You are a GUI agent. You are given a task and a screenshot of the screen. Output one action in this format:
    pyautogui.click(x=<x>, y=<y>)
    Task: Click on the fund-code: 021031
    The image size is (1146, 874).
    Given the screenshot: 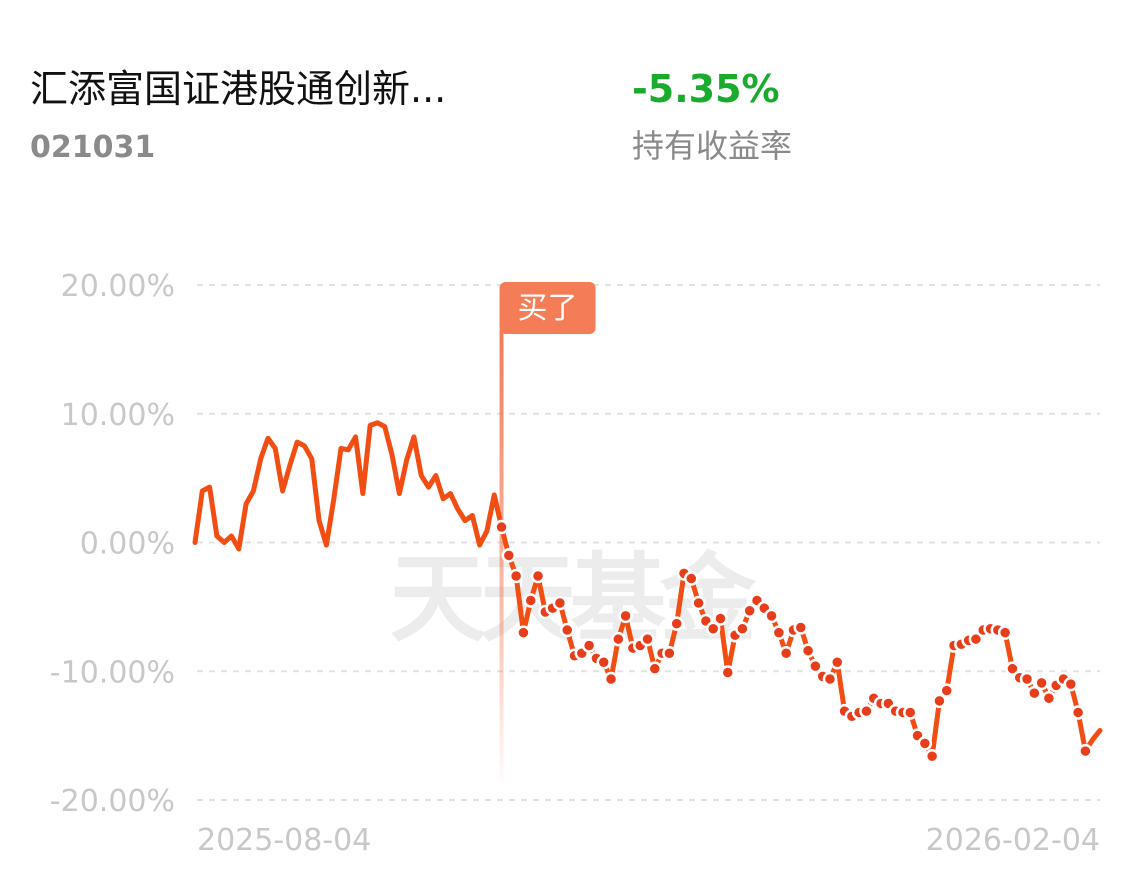 What is the action you would take?
    pyautogui.click(x=92, y=147)
    